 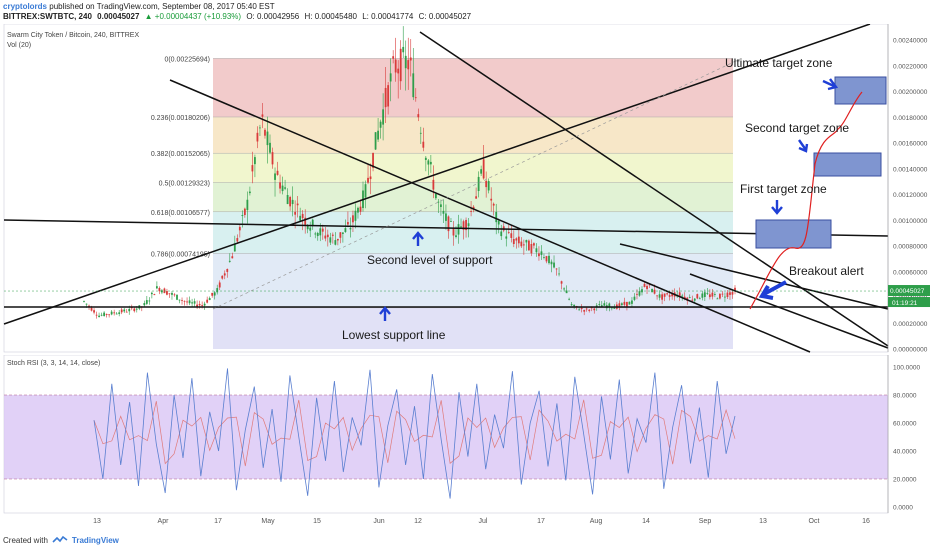 I want to click on trend-line, so click(x=754, y=276).